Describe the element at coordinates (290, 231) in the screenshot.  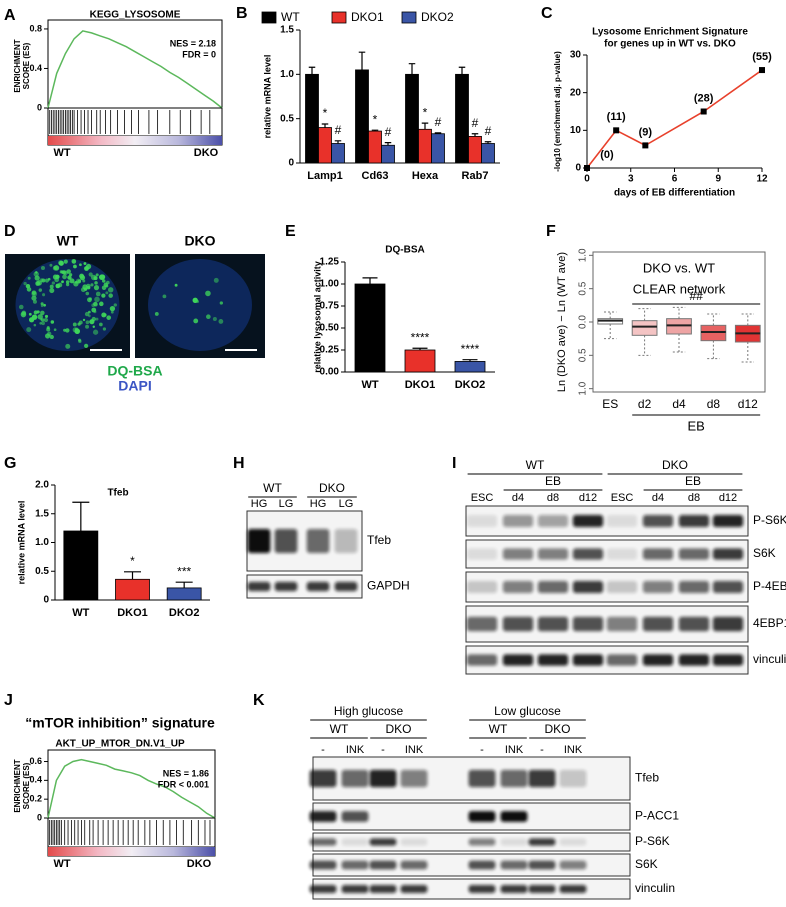
I see `panel-letter: E` at that location.